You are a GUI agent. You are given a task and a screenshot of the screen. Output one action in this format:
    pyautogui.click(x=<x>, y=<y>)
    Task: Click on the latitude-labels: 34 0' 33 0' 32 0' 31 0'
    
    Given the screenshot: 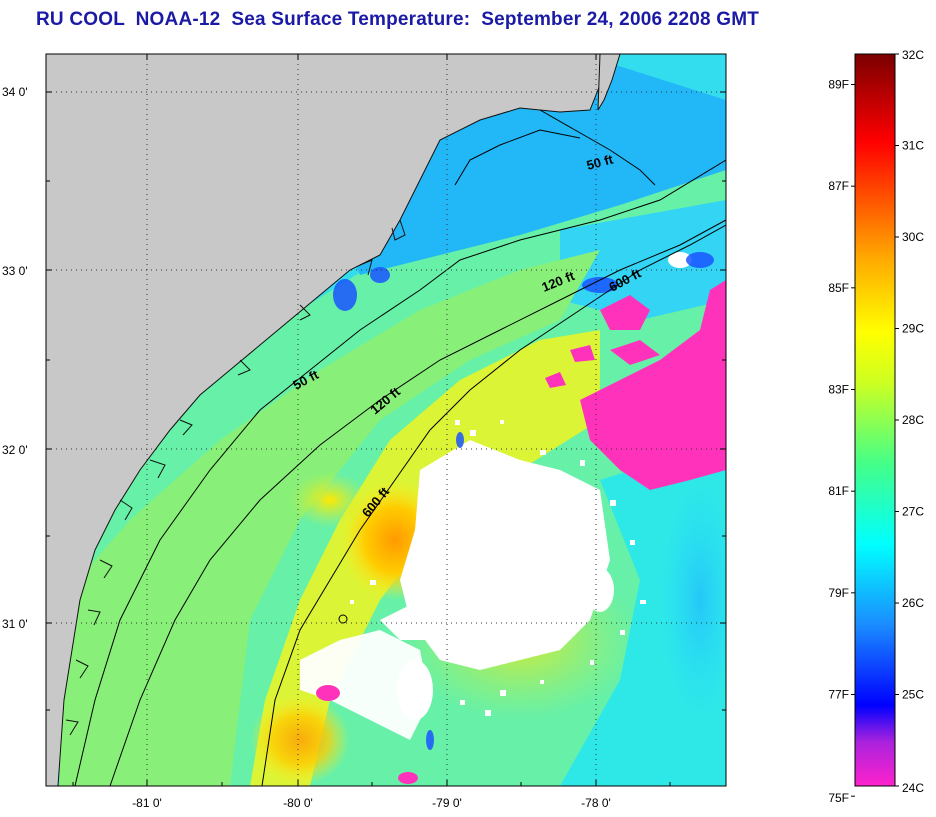 What is the action you would take?
    pyautogui.click(x=15, y=358)
    